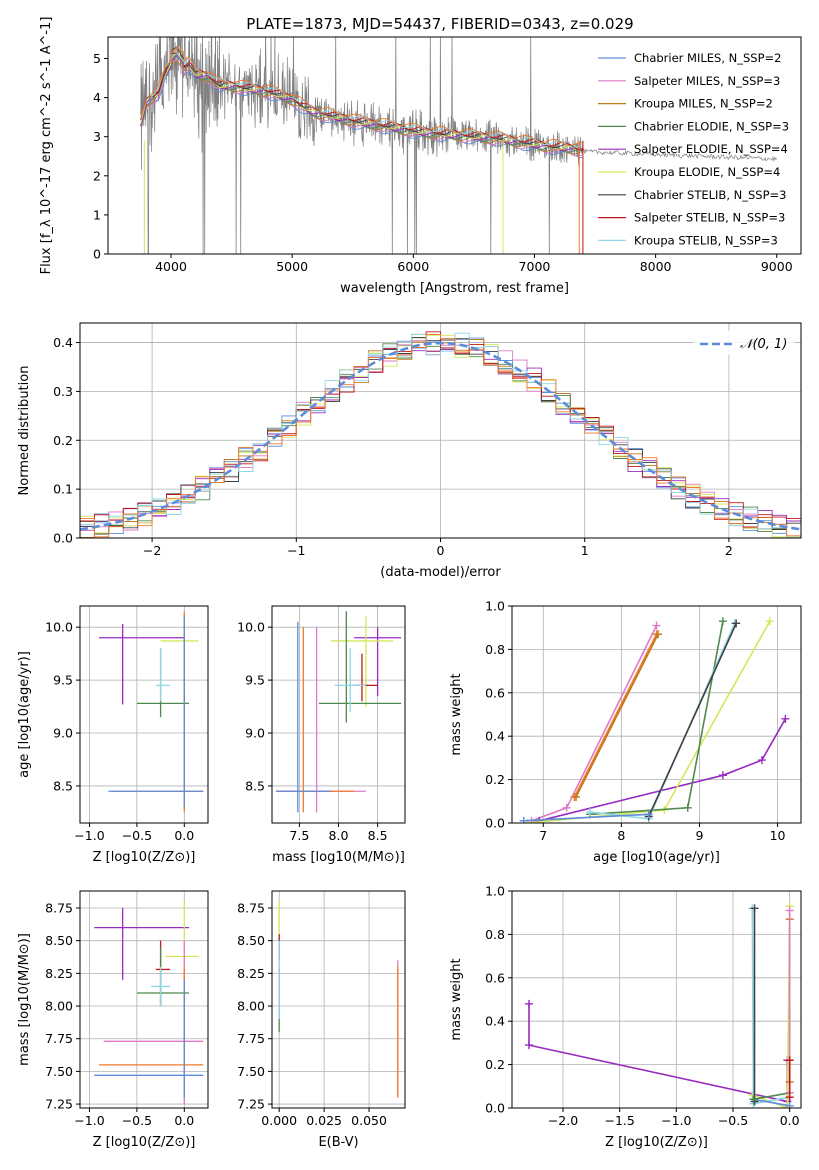 The width and height of the screenshot is (819, 1170). Describe the element at coordinates (251, 973) in the screenshot. I see `y-tick-label: 8.25` at that location.